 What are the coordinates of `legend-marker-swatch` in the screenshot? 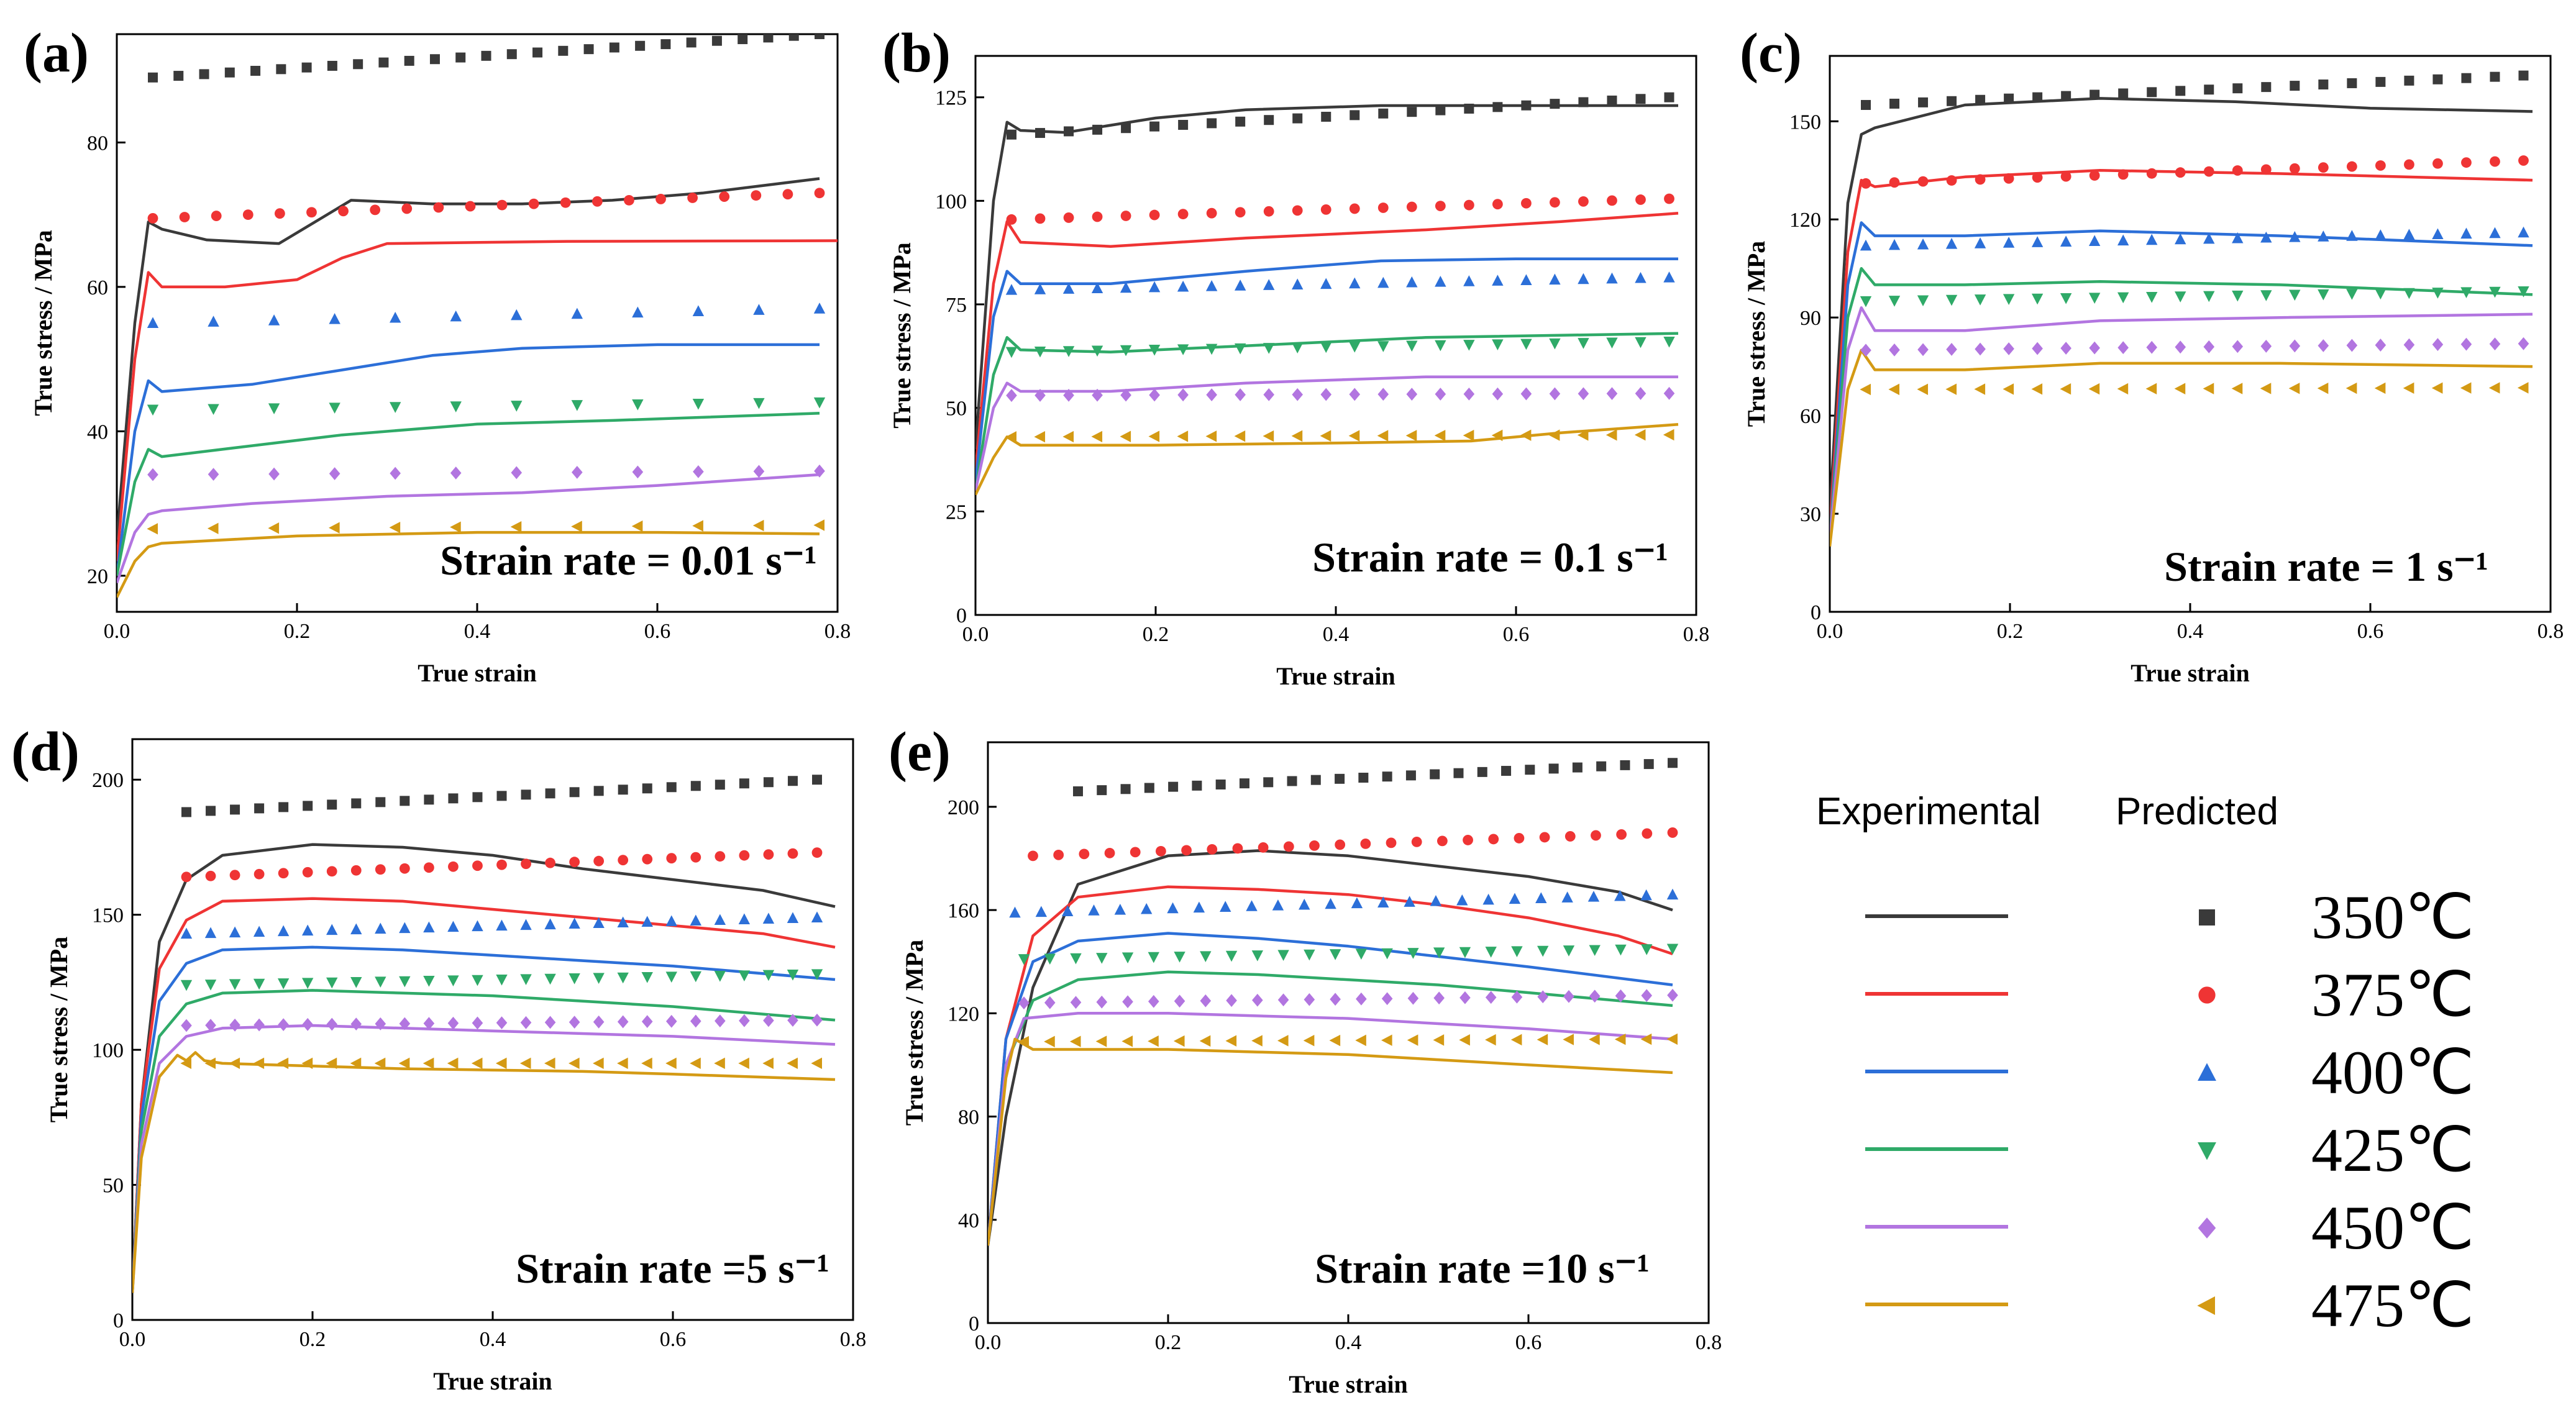 It's located at (2207, 1072).